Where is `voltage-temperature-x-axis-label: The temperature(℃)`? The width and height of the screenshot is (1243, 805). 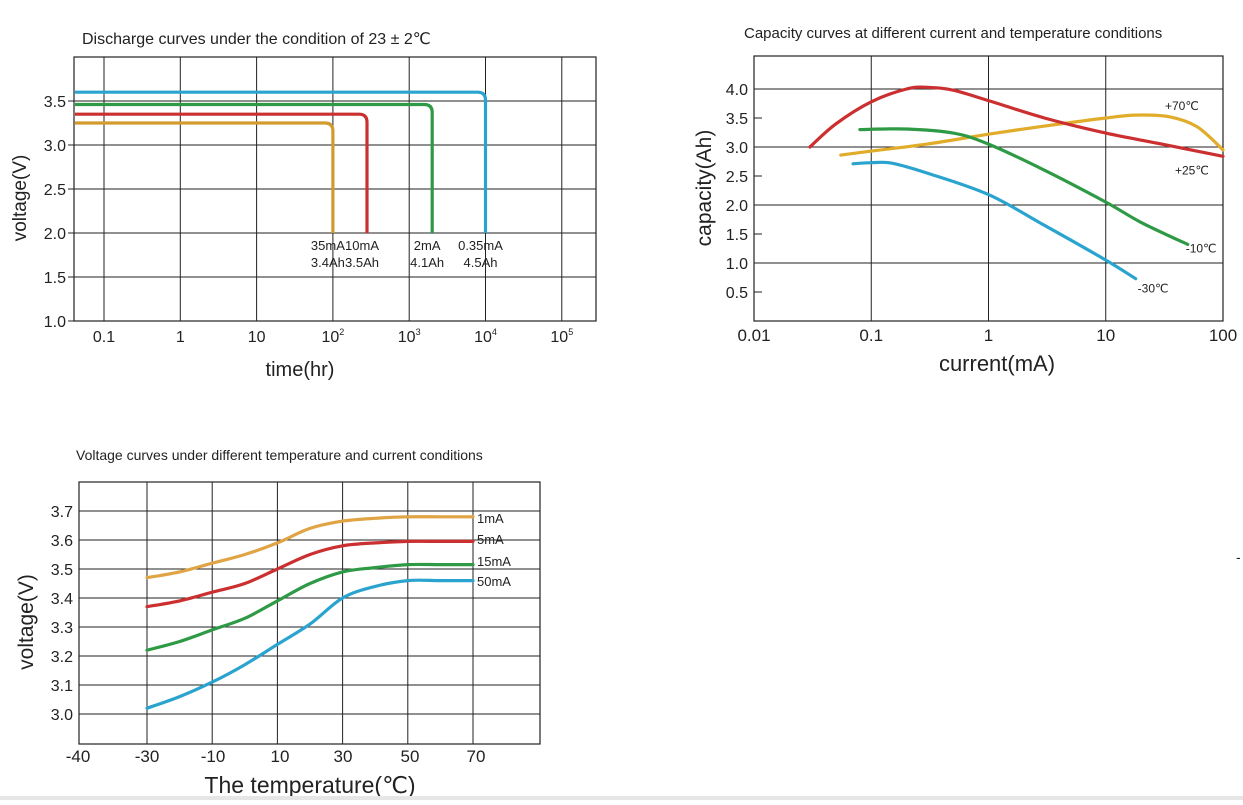 voltage-temperature-x-axis-label: The temperature(℃) is located at coordinates (309, 785).